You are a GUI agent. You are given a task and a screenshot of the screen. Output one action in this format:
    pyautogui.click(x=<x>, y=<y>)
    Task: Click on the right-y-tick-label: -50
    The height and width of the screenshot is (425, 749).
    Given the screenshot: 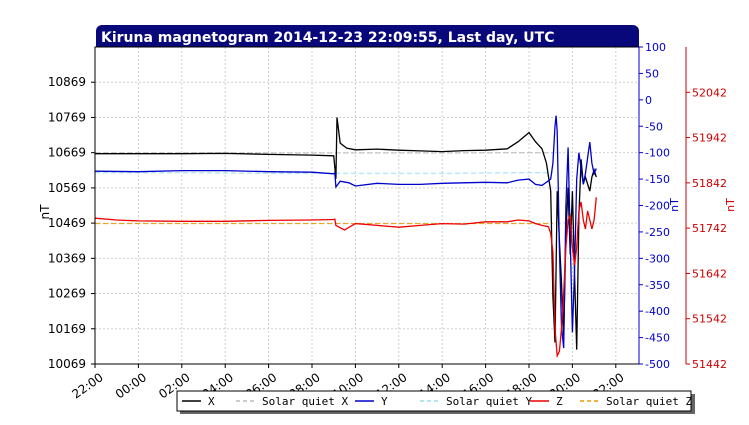 What is the action you would take?
    pyautogui.click(x=654, y=126)
    